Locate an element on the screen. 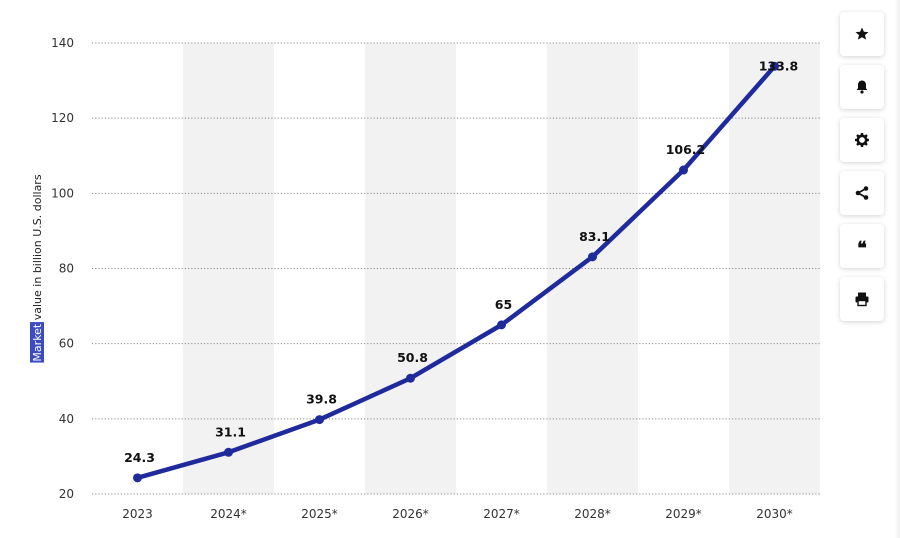 The image size is (900, 538). share-icon is located at coordinates (862, 193).